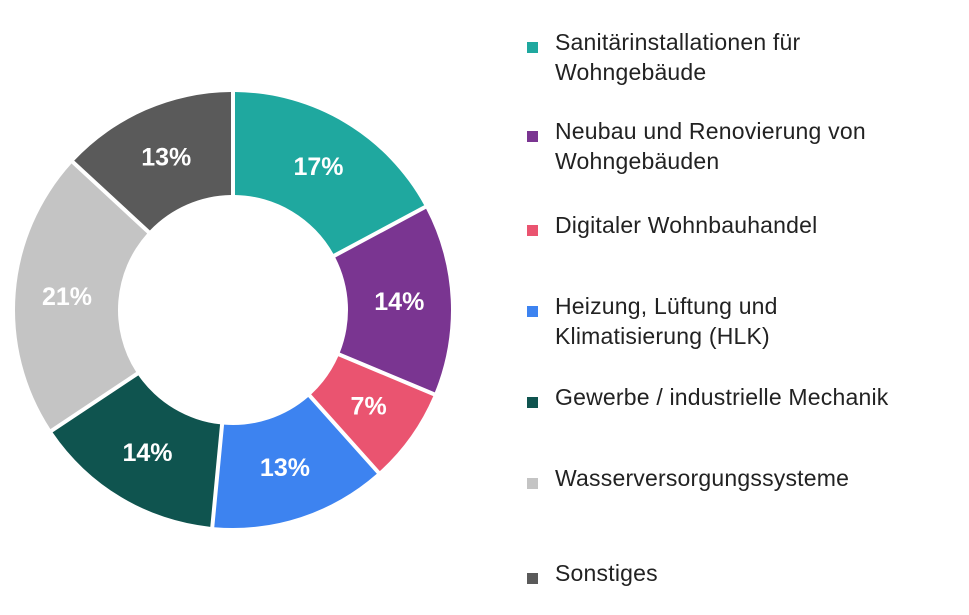 This screenshot has height=615, width=969. What do you see at coordinates (285, 468) in the screenshot?
I see `slice-label-heizung-l-ftung-und-klimatisierung-hlk: 13%` at bounding box center [285, 468].